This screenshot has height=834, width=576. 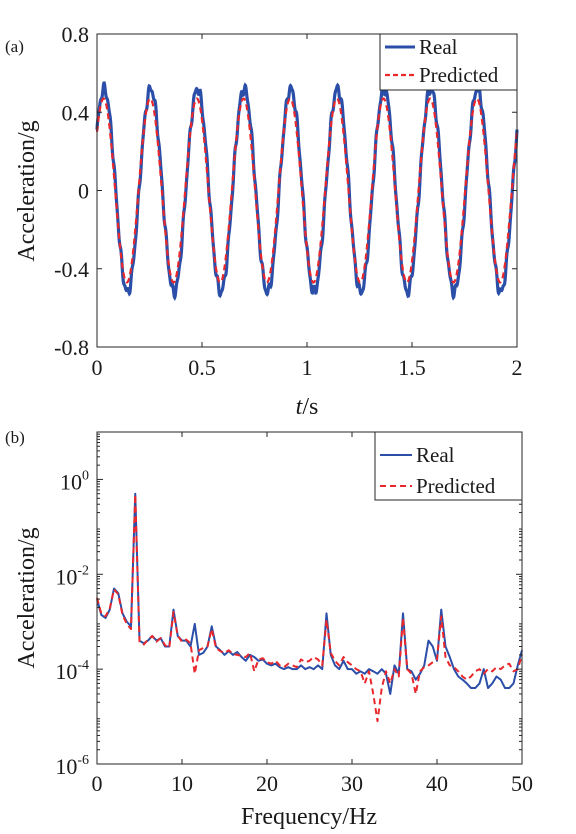 I want to click on panel-a-legend-label-predicted: Predicted, so click(x=459, y=75).